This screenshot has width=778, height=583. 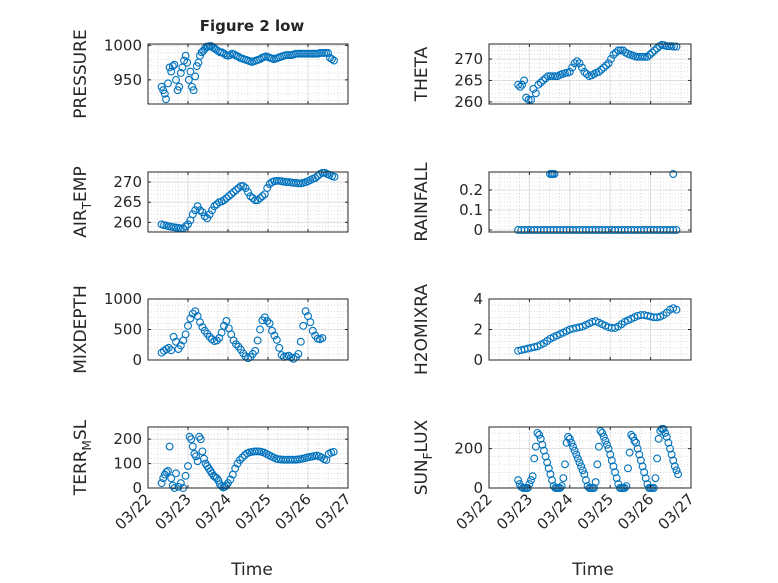 I want to click on y-tick-label: 100, so click(x=127, y=464).